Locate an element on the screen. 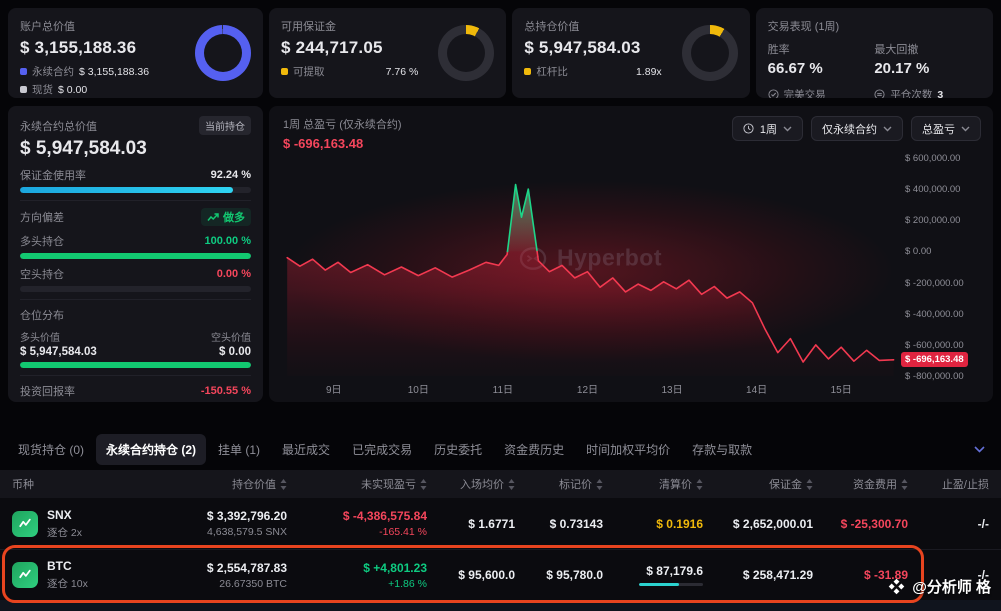 The image size is (1001, 611). header-unrealized-pnl: 未实现盈亏 is located at coordinates (357, 484).